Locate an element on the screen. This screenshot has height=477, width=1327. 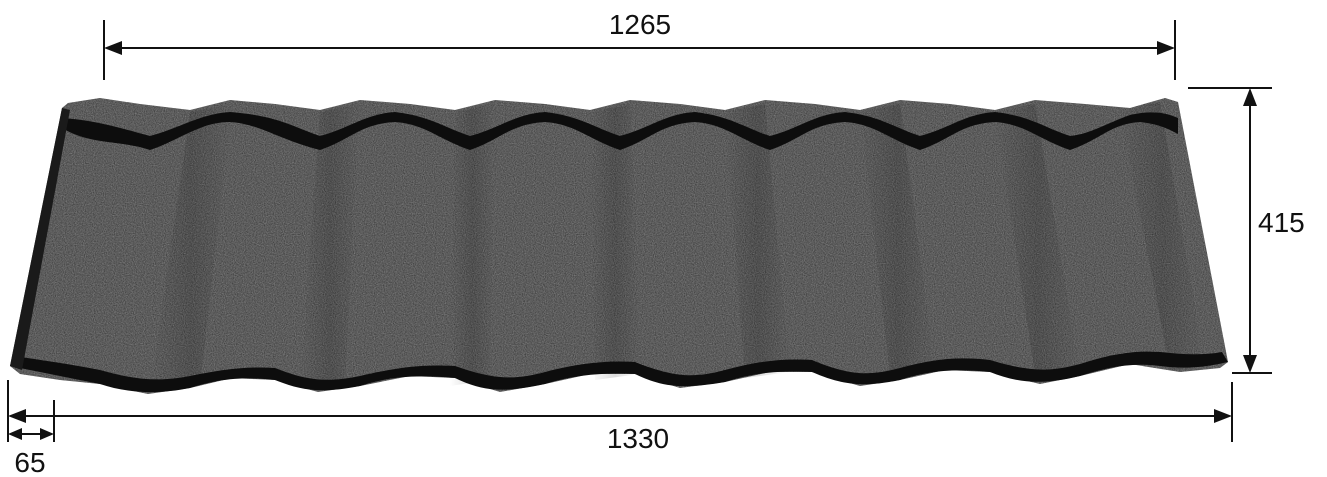
tile-top-wave is located at coordinates (620, 131).